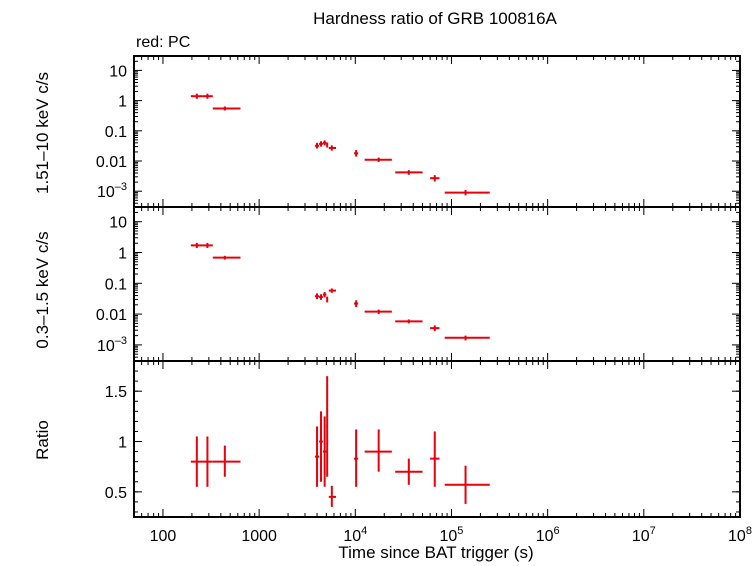  I want to click on x-tick-label: 100, so click(163, 536).